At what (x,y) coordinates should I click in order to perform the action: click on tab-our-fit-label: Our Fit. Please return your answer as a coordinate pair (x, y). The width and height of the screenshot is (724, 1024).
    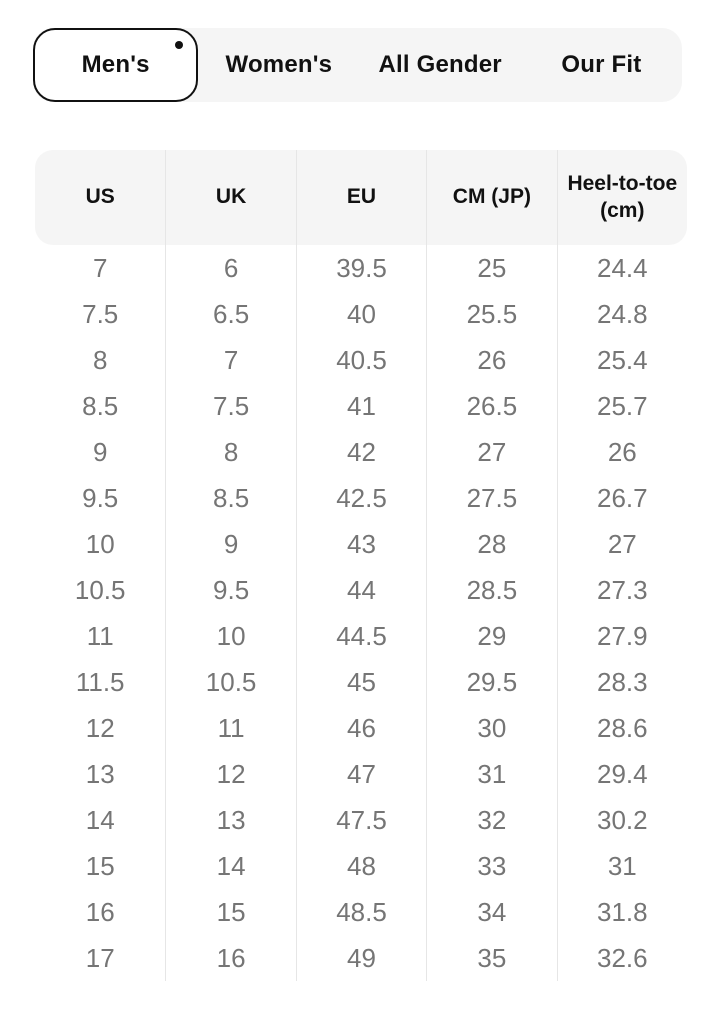
    Looking at the image, I should click on (601, 64).